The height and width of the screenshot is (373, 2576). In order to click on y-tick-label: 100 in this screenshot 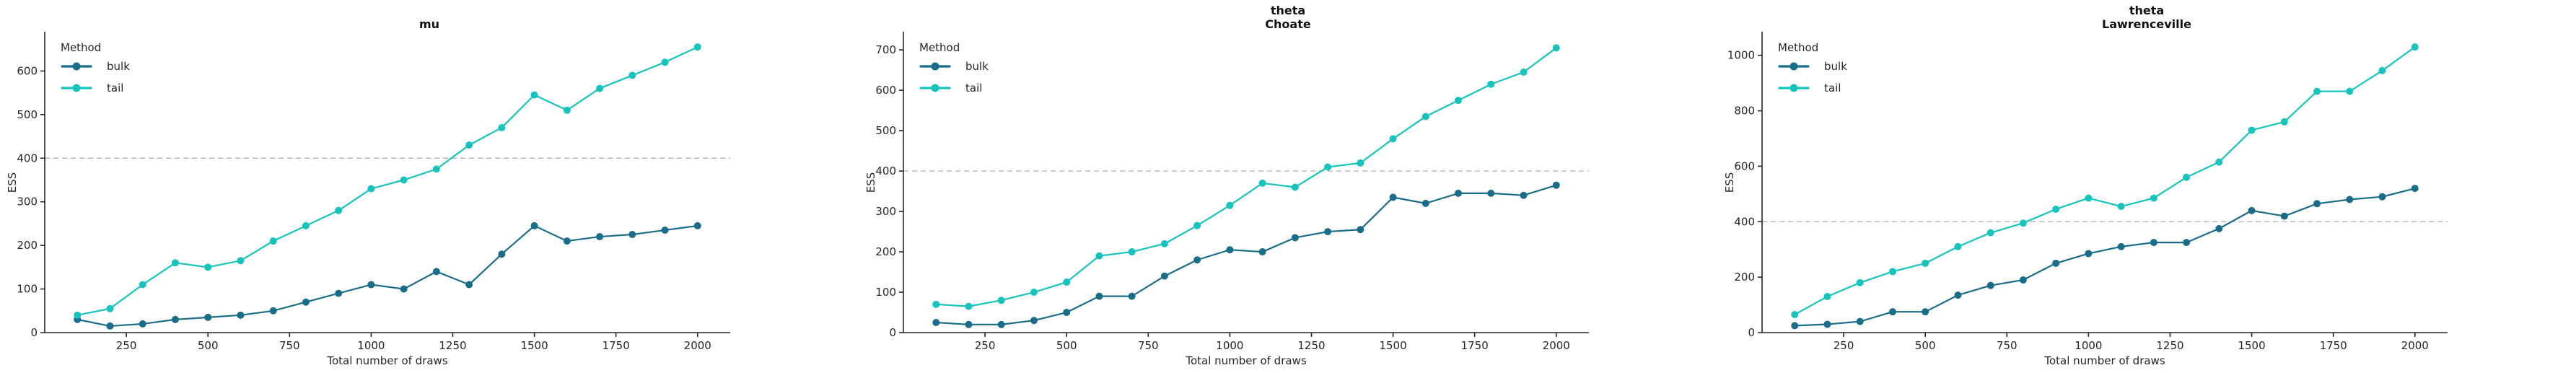, I will do `click(28, 289)`.